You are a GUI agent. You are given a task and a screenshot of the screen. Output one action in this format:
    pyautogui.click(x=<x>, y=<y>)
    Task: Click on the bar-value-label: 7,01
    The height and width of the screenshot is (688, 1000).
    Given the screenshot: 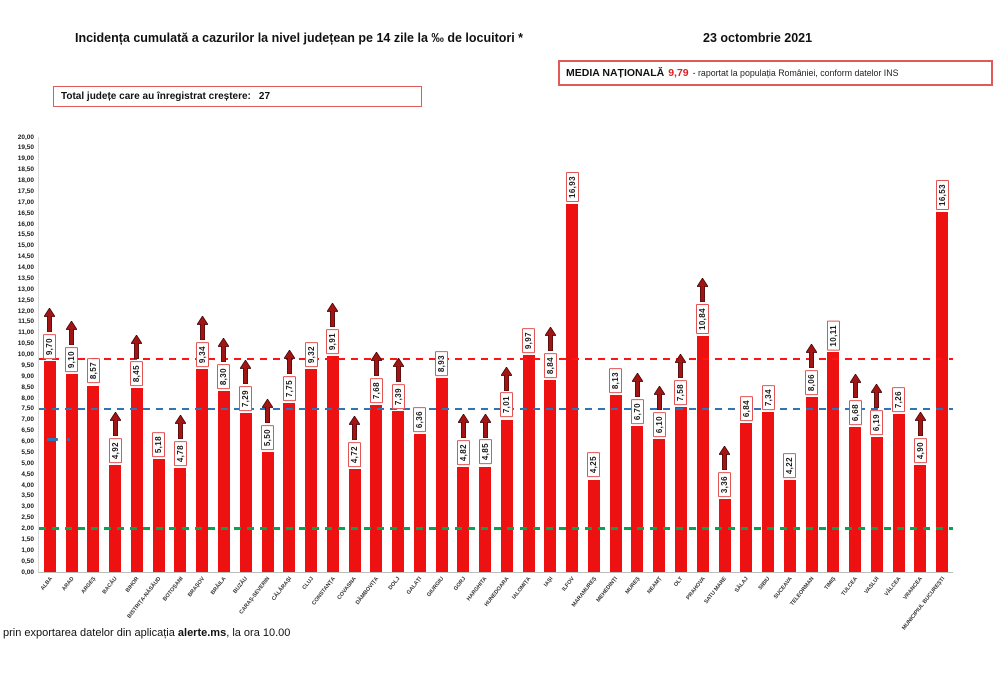 What is the action you would take?
    pyautogui.click(x=507, y=405)
    